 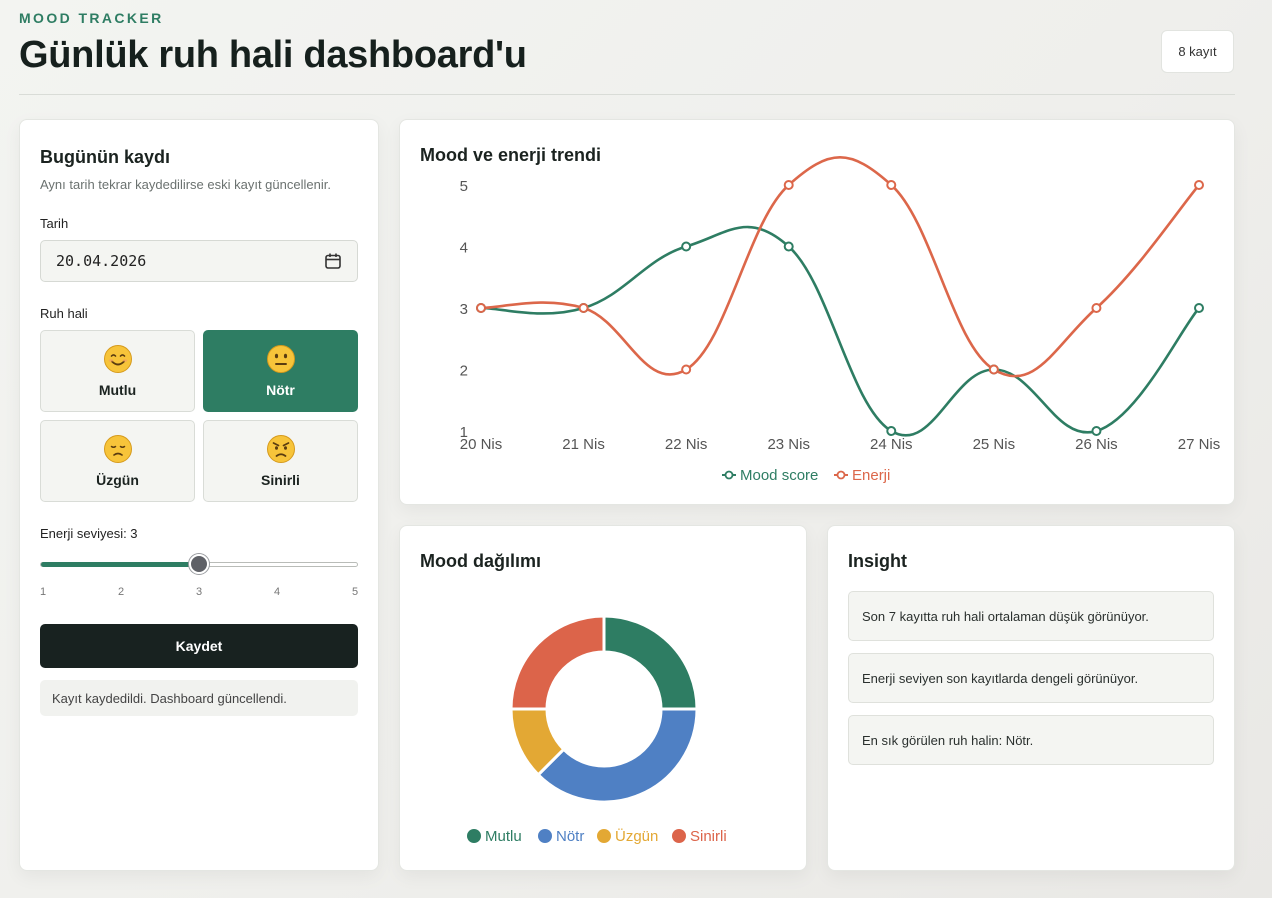 I want to click on donut-slice-nötr, so click(x=617, y=755).